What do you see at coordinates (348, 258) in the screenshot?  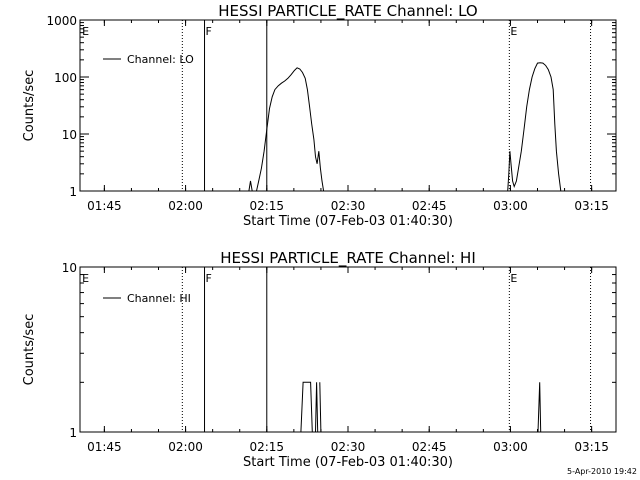 I see `chart-title: HESSI PARTICLE_RATE Channel: HI` at bounding box center [348, 258].